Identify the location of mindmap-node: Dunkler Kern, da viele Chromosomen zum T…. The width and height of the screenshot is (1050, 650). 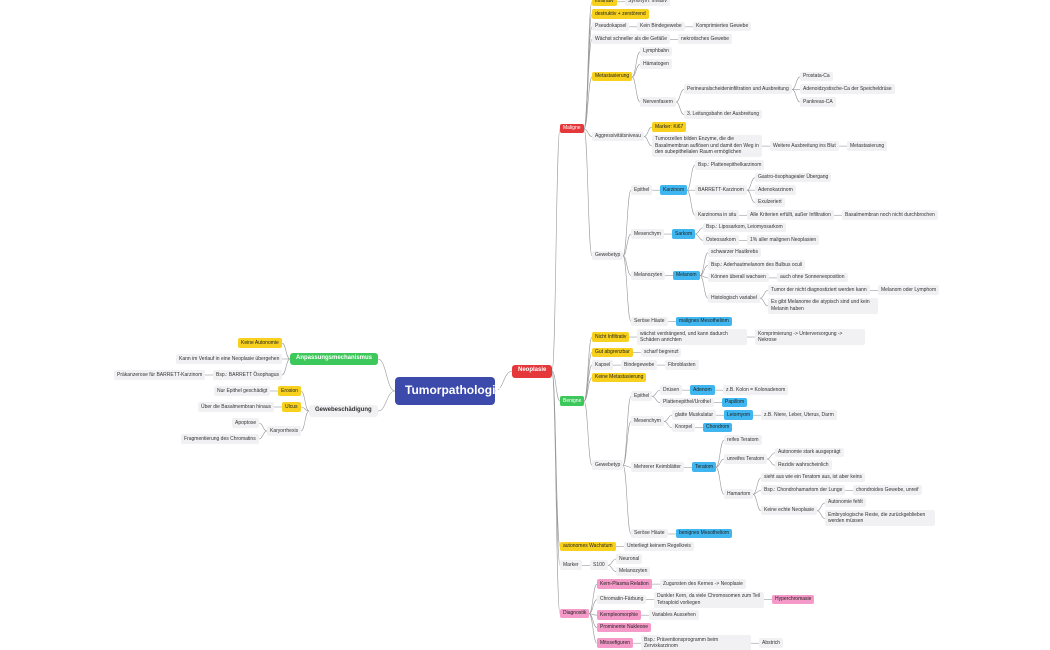
(709, 599).